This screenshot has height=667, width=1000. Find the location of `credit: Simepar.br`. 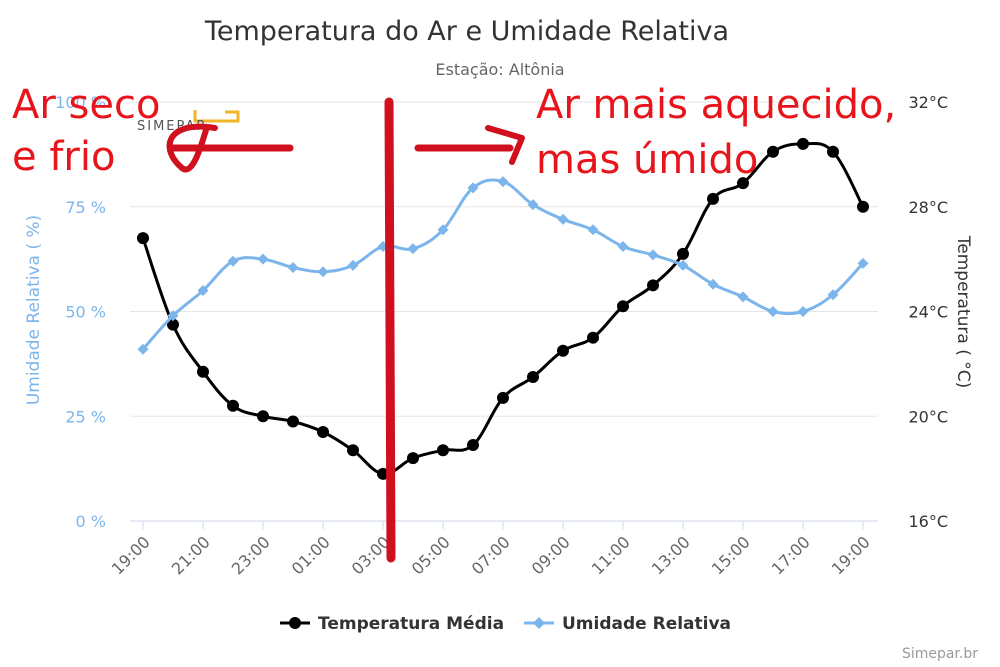

credit: Simepar.br is located at coordinates (940, 654).